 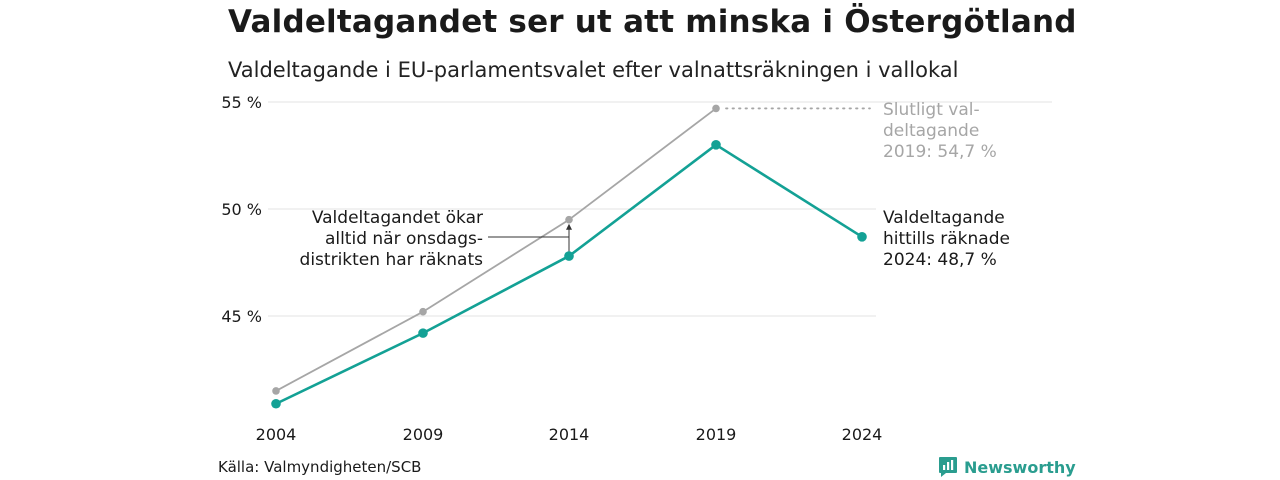 What do you see at coordinates (569, 226) in the screenshot?
I see `gap-arrow-head` at bounding box center [569, 226].